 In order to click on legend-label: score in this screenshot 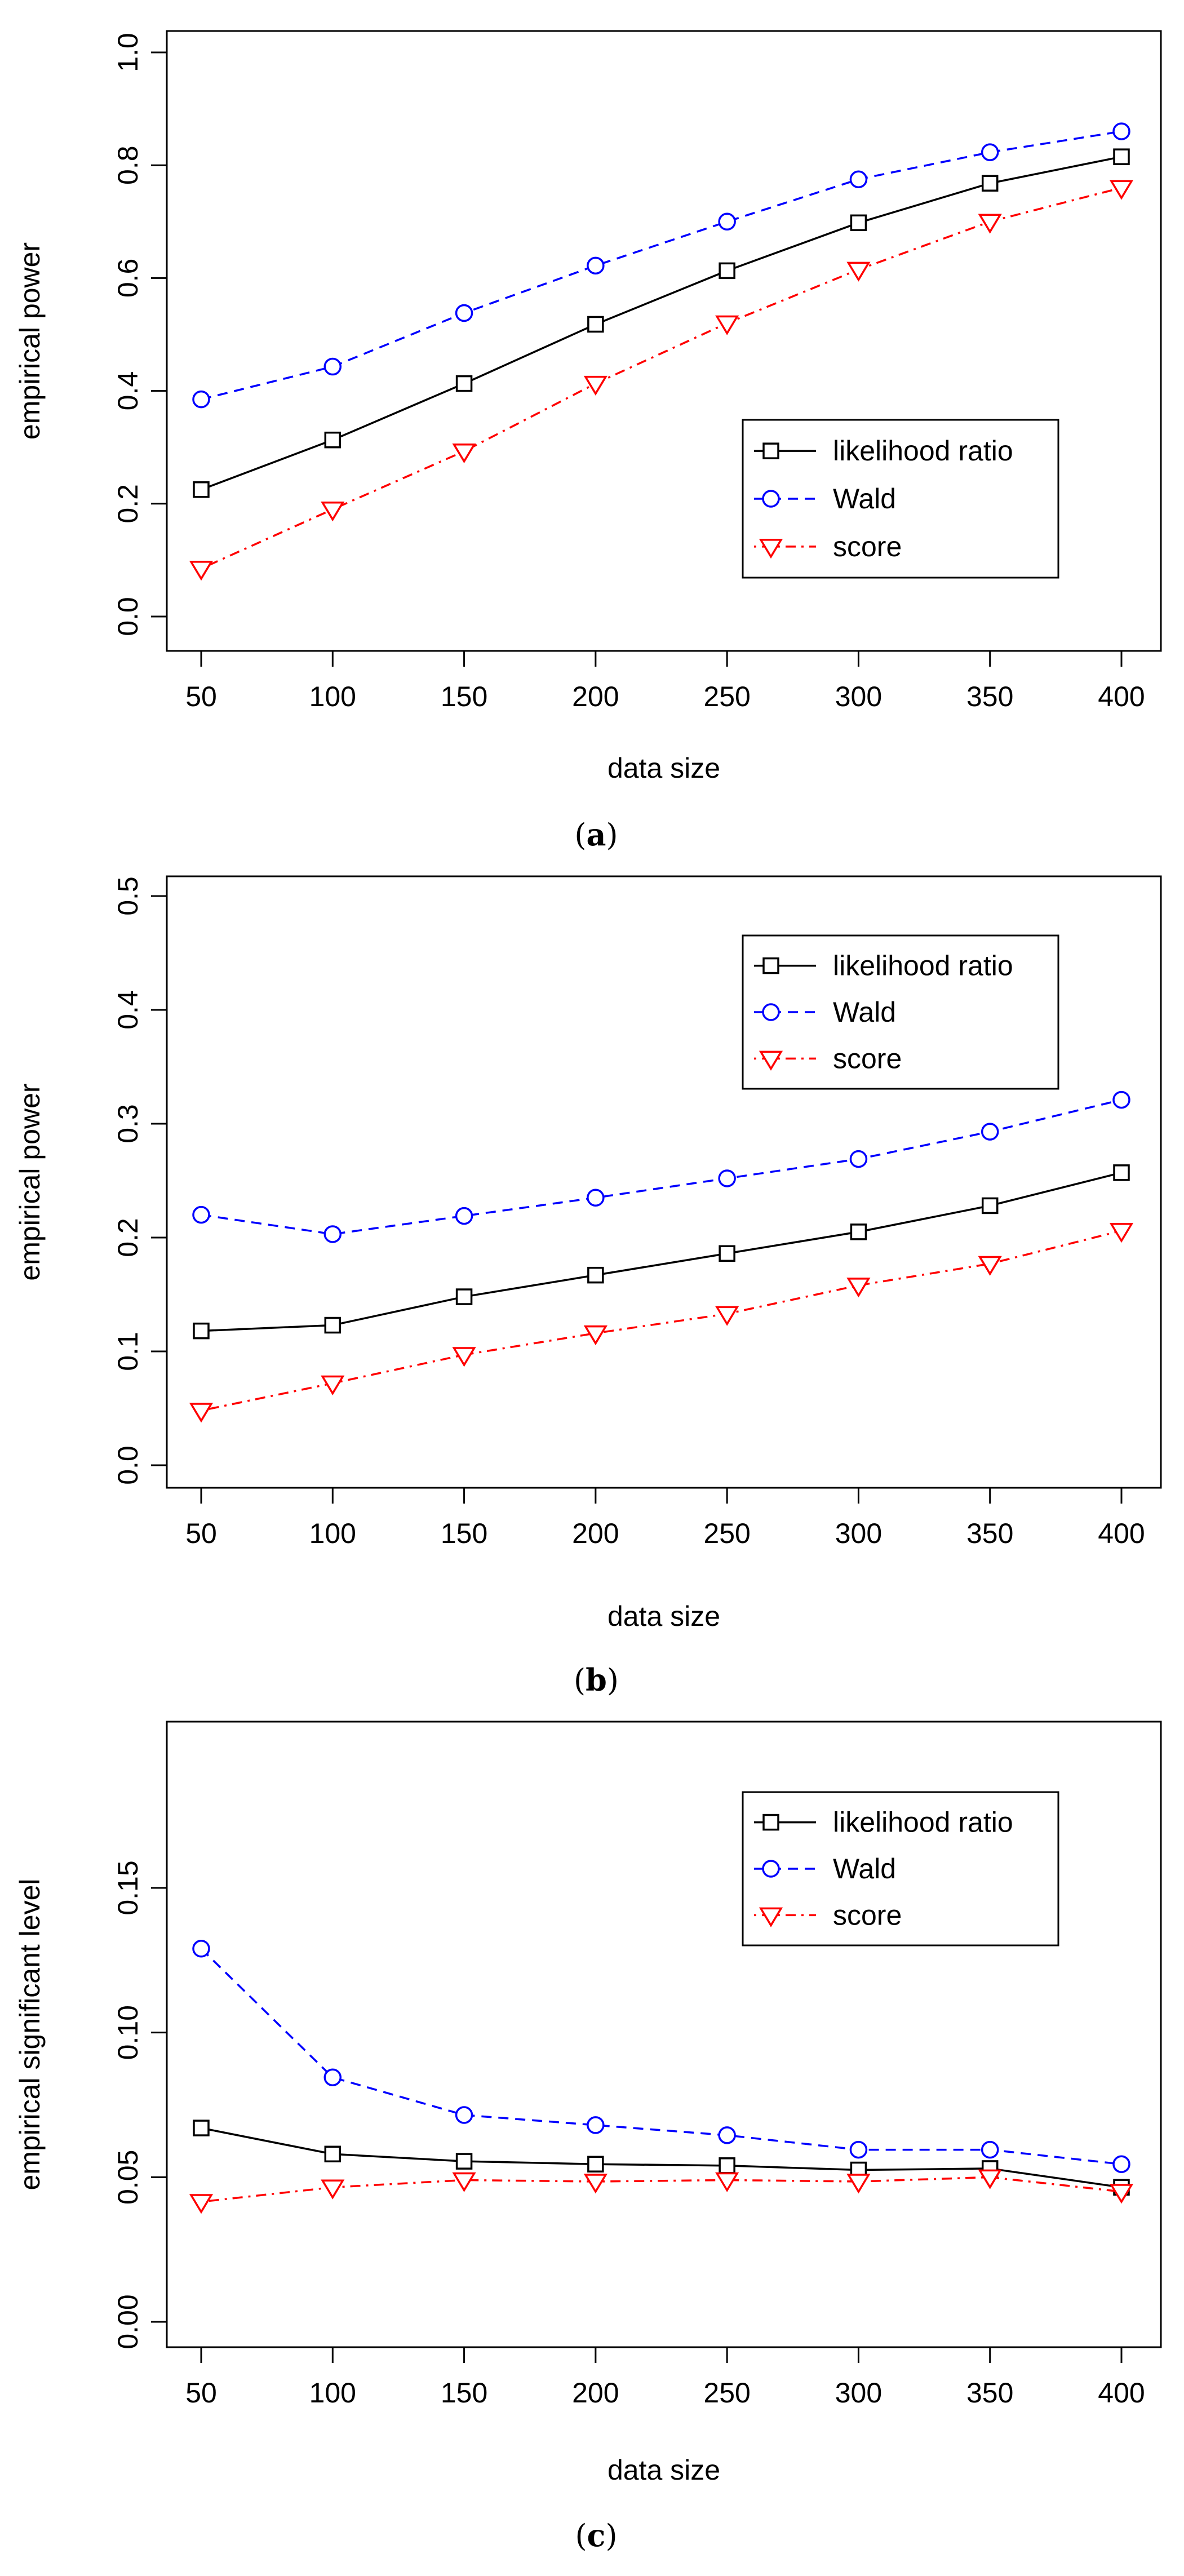, I will do `click(868, 1915)`.